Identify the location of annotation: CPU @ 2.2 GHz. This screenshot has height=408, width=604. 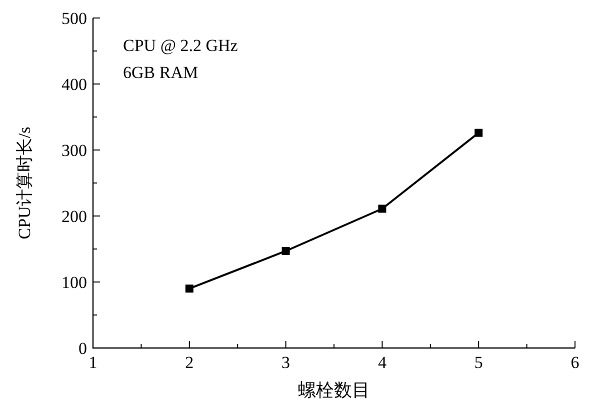
(180, 45).